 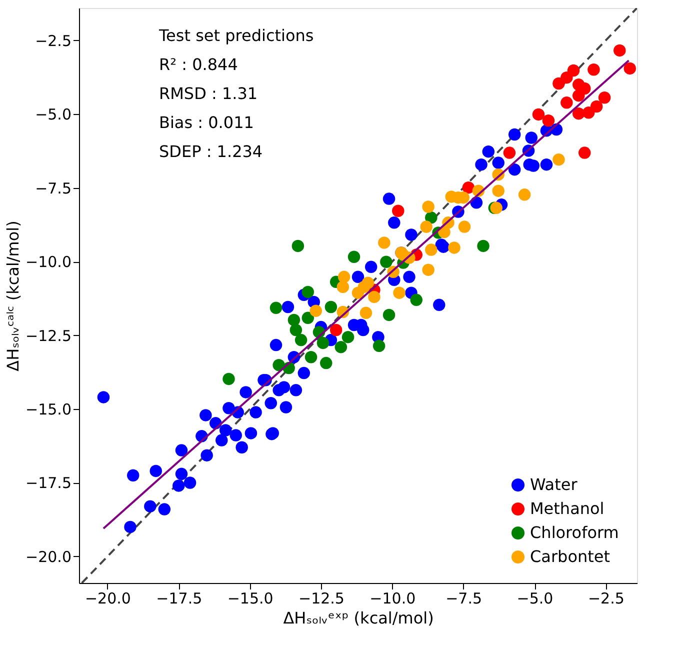 What do you see at coordinates (236, 35) in the screenshot?
I see `annotation: Test set predictions` at bounding box center [236, 35].